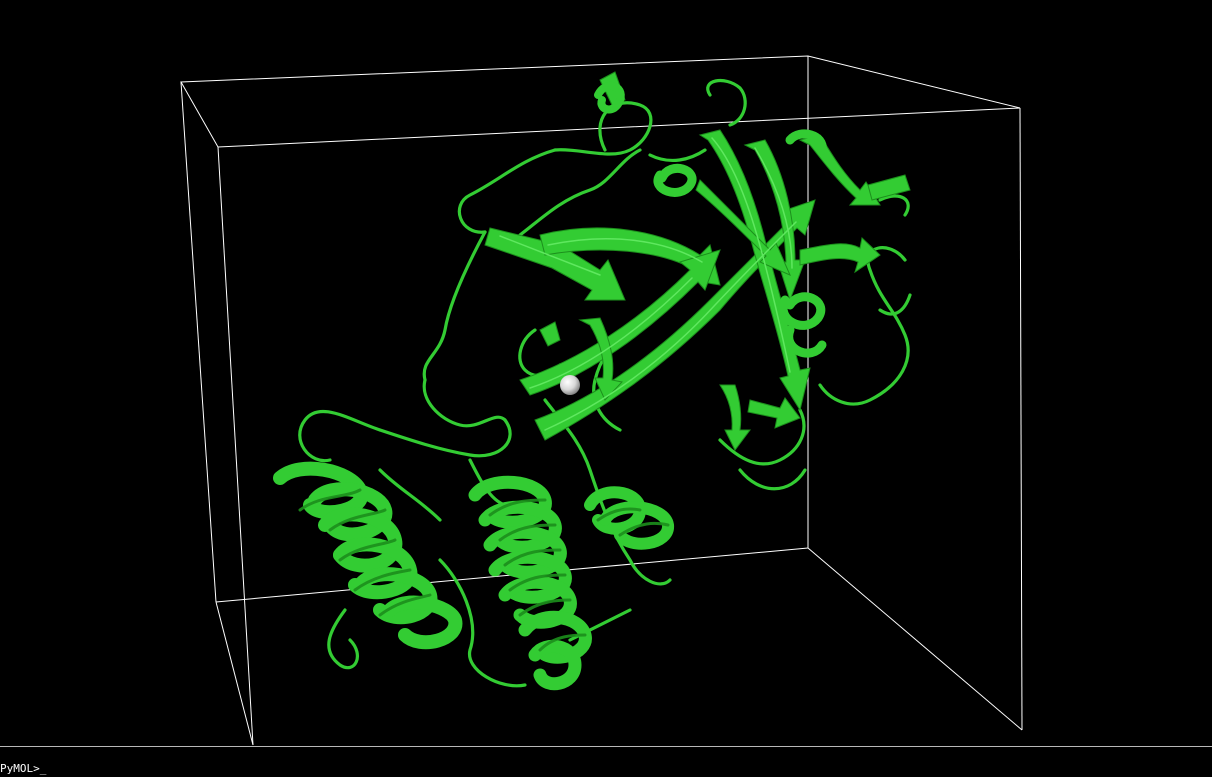  Describe the element at coordinates (648, 284) in the screenshot. I see `beta-strand-highlights` at that location.